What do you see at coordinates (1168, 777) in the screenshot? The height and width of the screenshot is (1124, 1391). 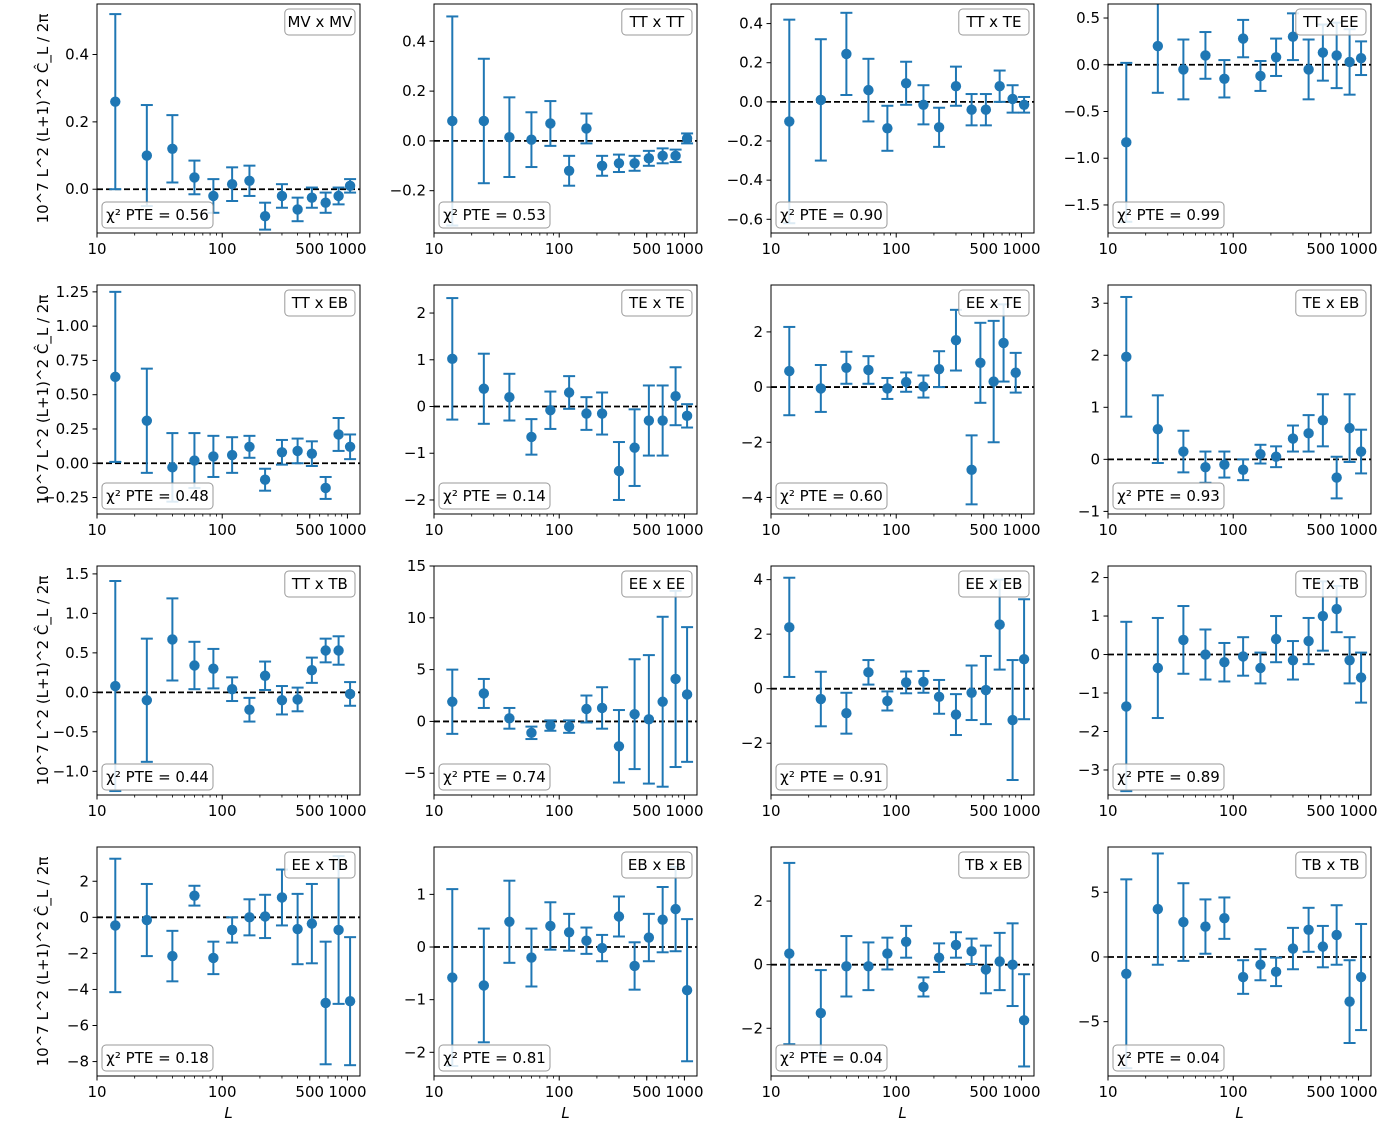 I see `pte-label: χ² PTE = 0.89` at bounding box center [1168, 777].